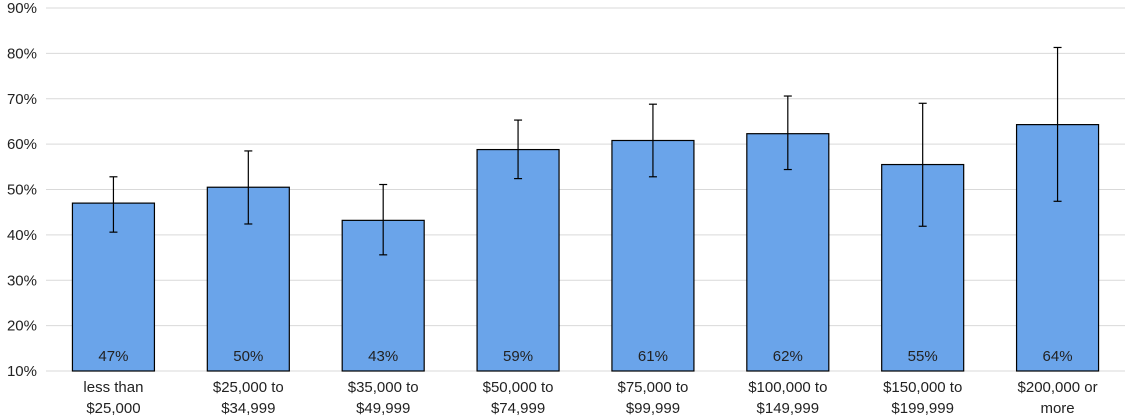 This screenshot has height=419, width=1125. I want to click on data-label: 55%, so click(923, 356).